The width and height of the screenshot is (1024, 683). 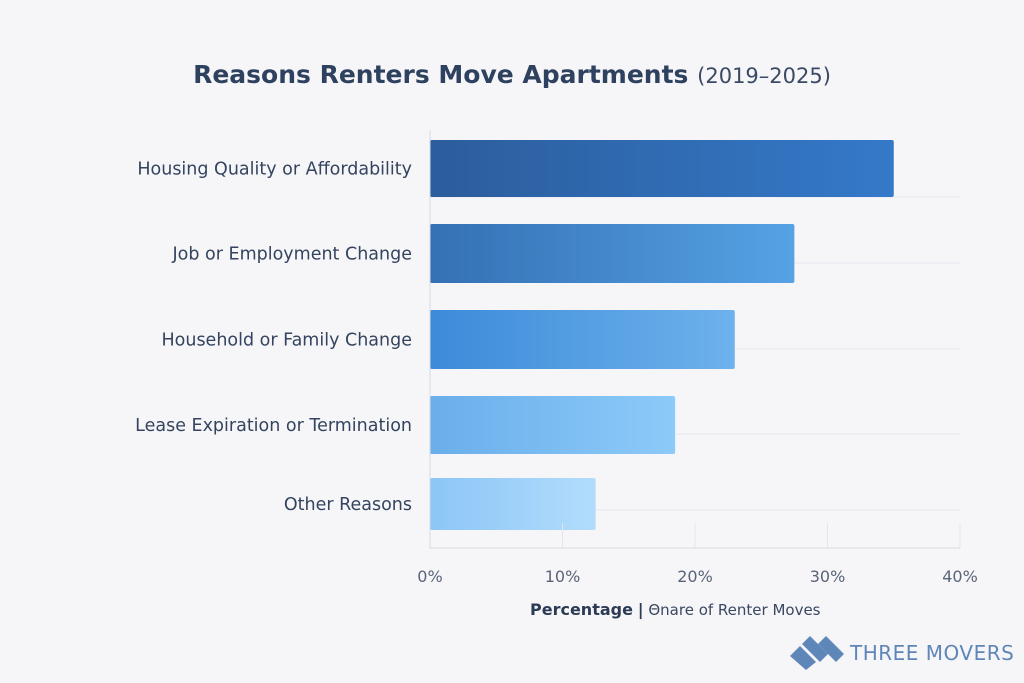 What do you see at coordinates (292, 255) in the screenshot?
I see `category-label: Job or Employment Change` at bounding box center [292, 255].